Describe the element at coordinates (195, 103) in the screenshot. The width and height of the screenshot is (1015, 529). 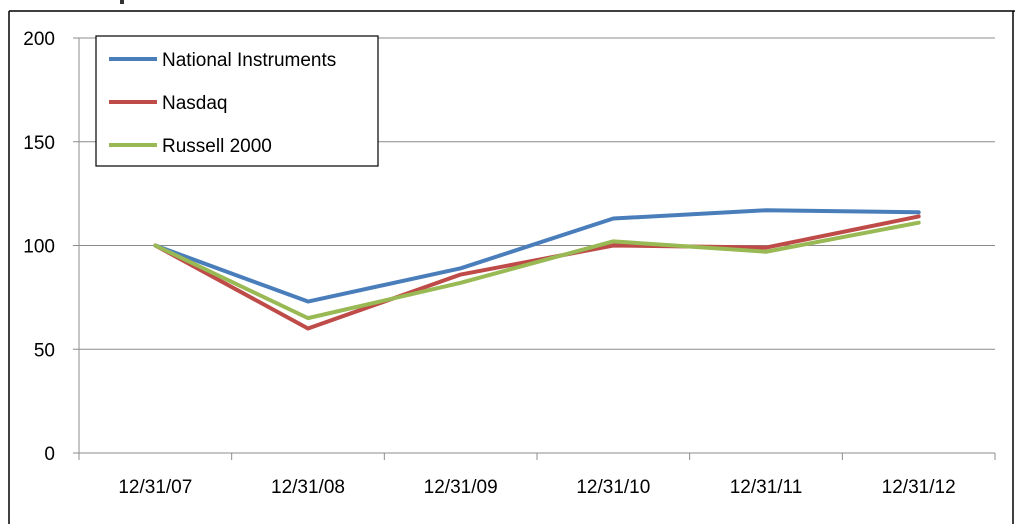
I see `legend-label: Nasdaq` at that location.